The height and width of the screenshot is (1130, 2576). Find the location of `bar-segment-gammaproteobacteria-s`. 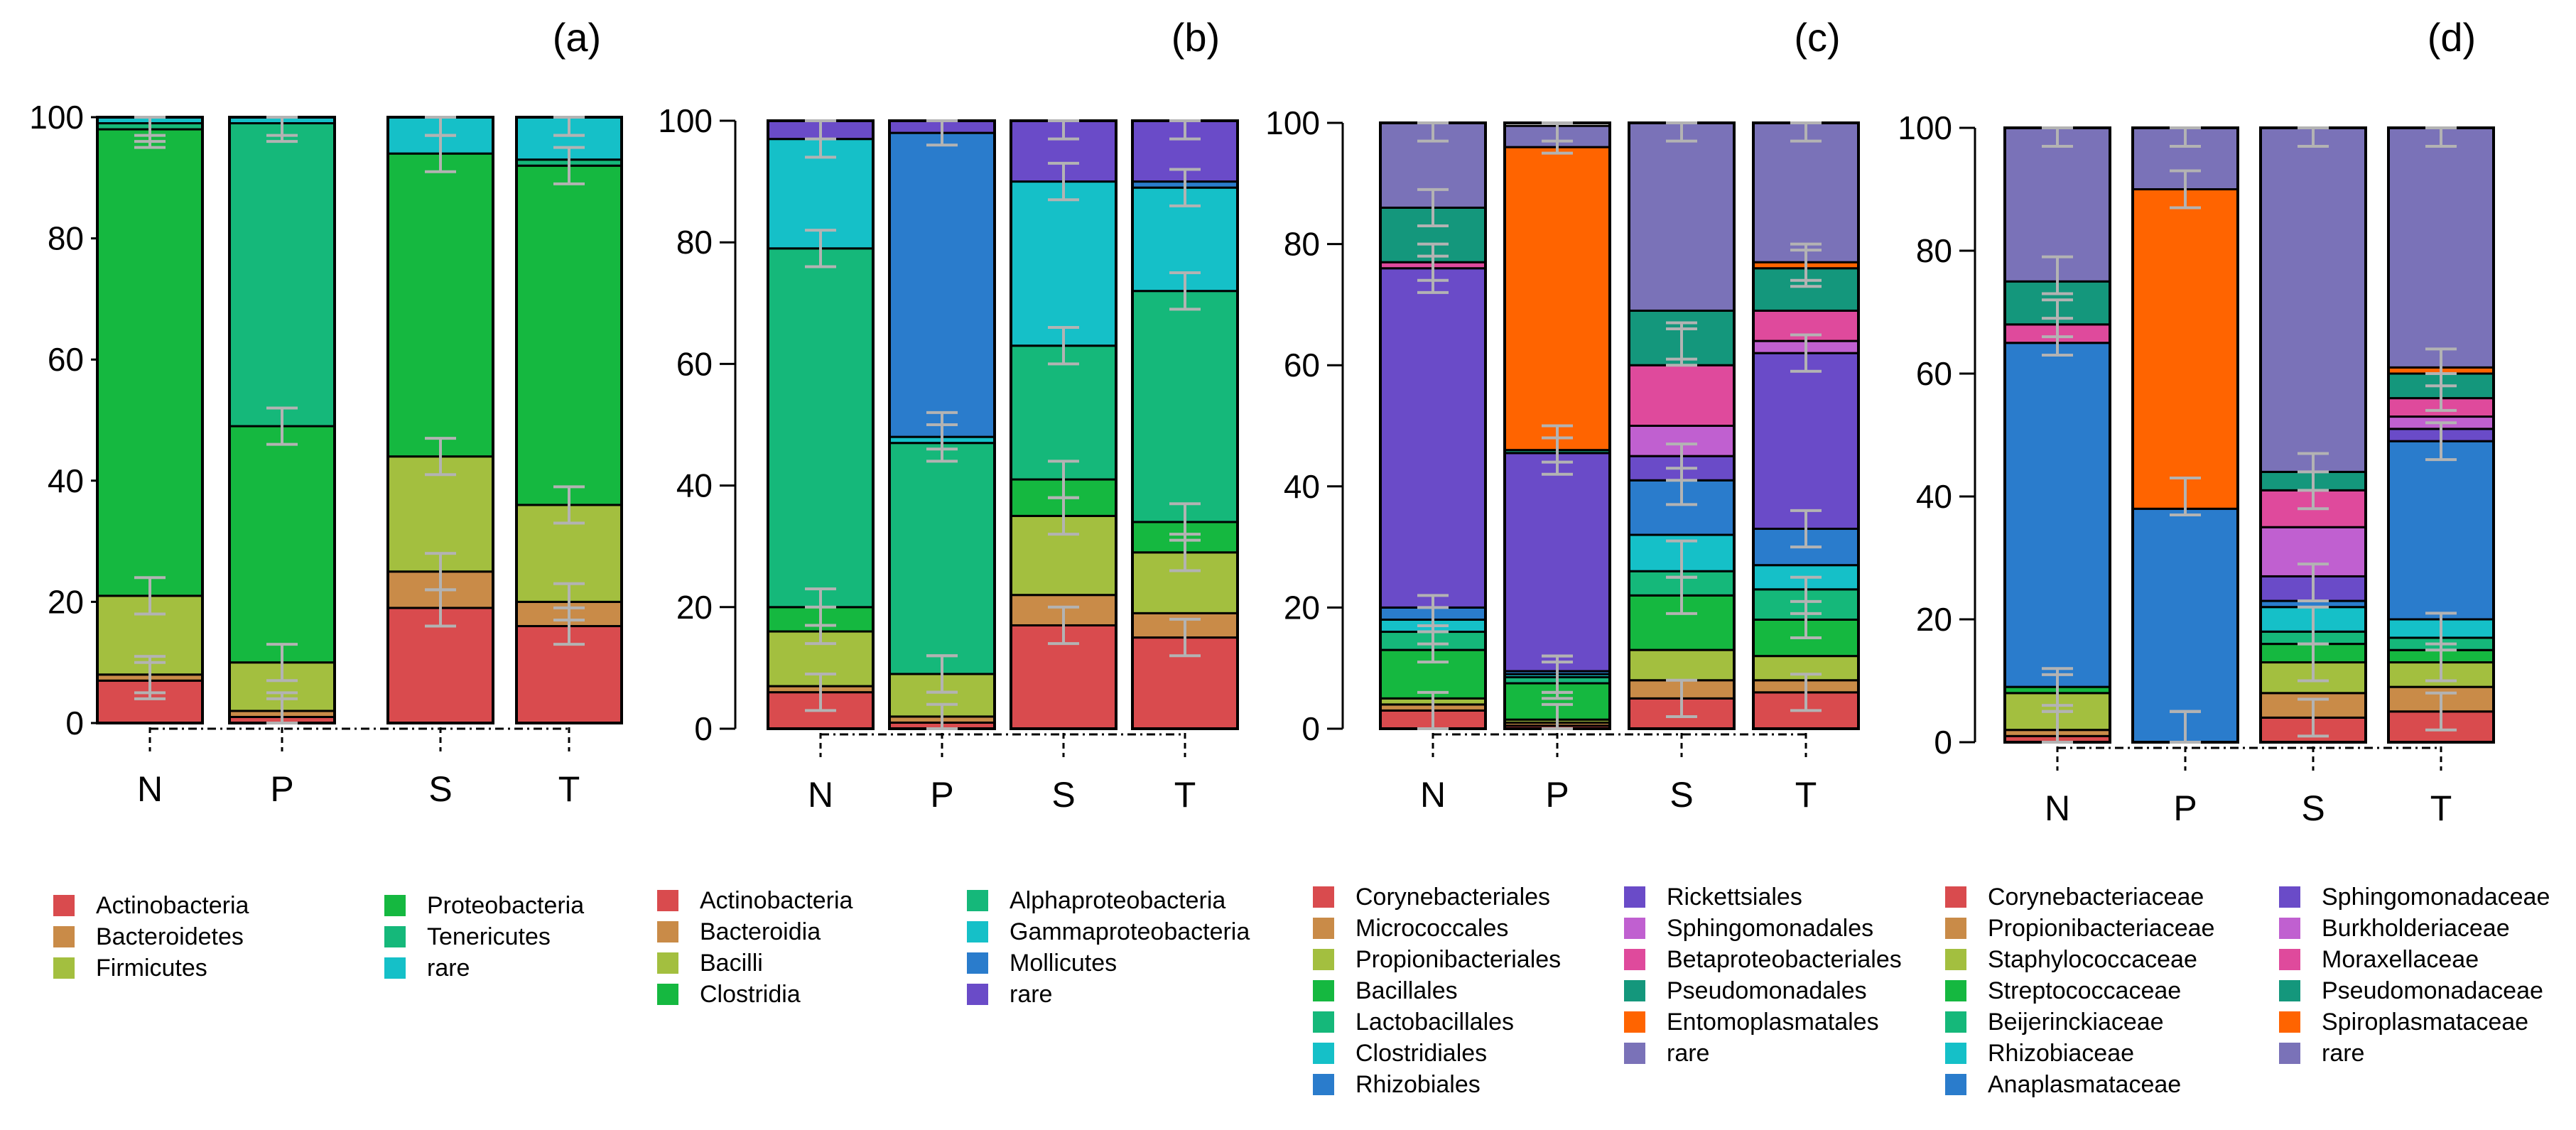

bar-segment-gammaproteobacteria-s is located at coordinates (1063, 263).